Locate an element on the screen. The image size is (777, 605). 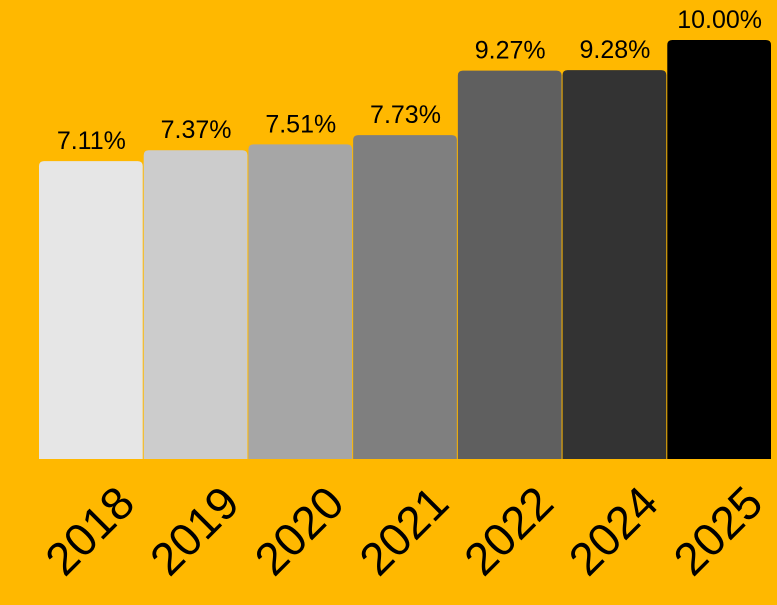
value-label: 7.11% is located at coordinates (91, 141).